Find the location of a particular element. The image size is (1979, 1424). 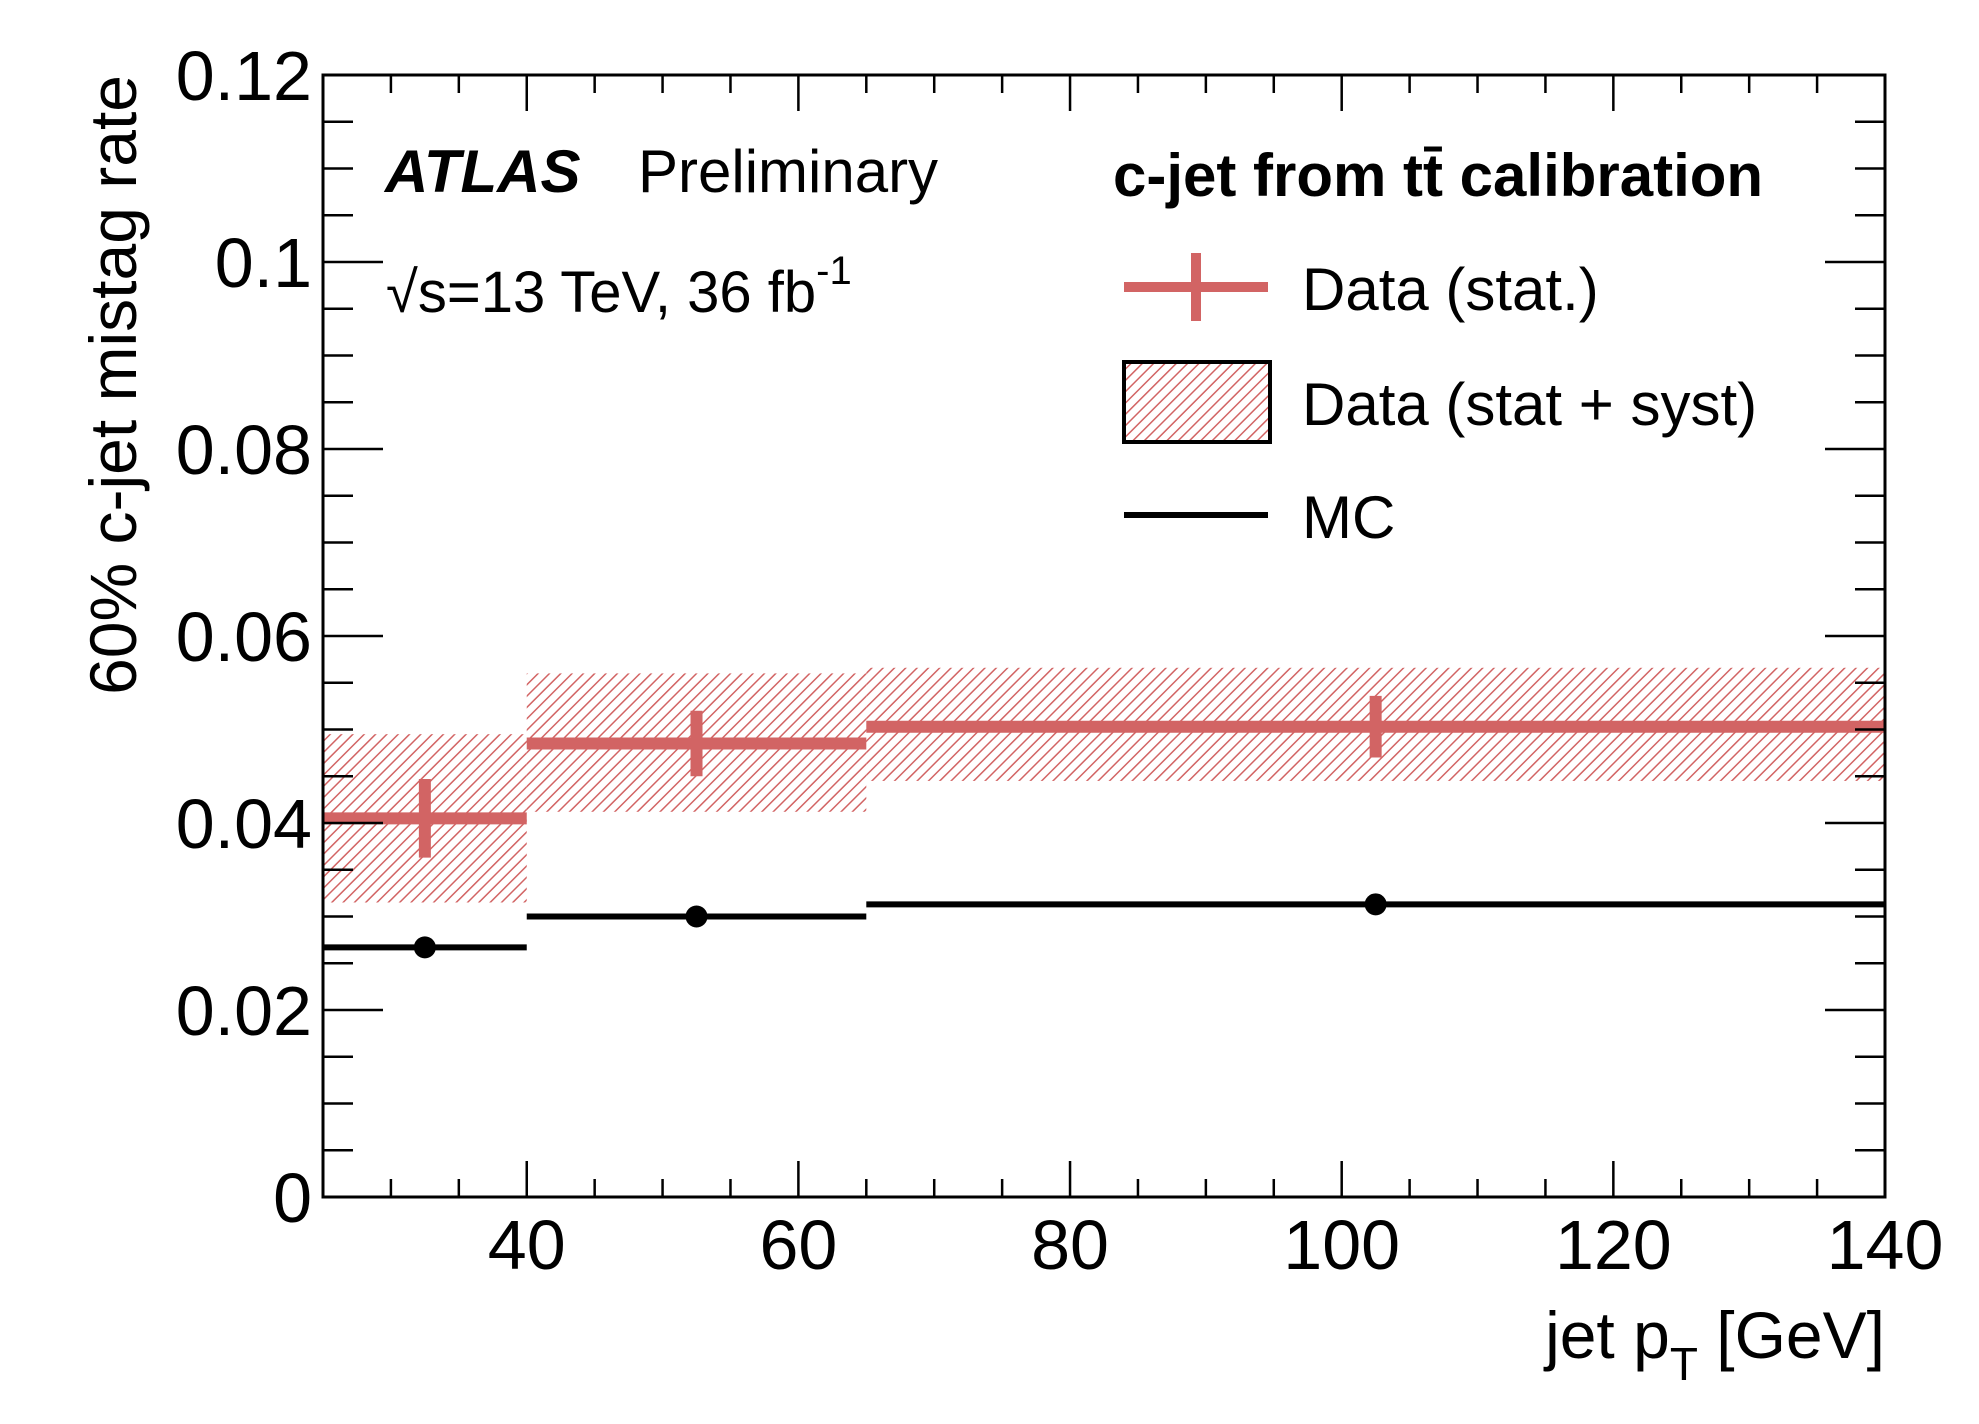

legend: Data (stat.) Data (stat + syst) MC is located at coordinates (1439, 402).